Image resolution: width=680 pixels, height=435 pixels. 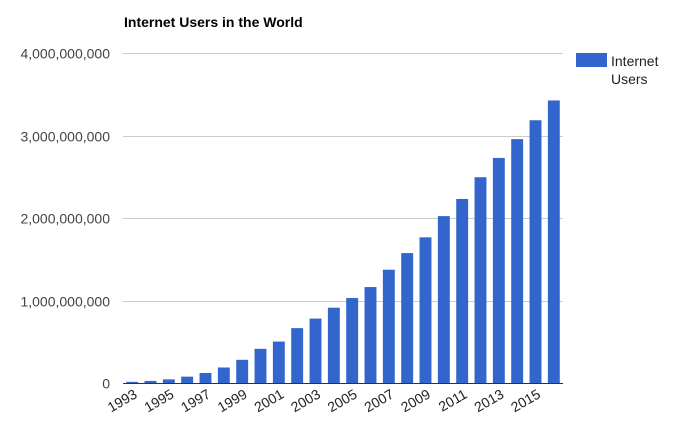 I want to click on legend-swatch, so click(x=591, y=60).